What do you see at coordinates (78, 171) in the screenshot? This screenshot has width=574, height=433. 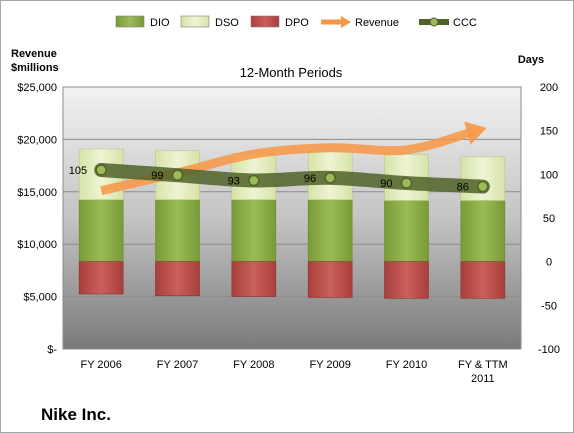 I see `ccc-data-label: 105` at bounding box center [78, 171].